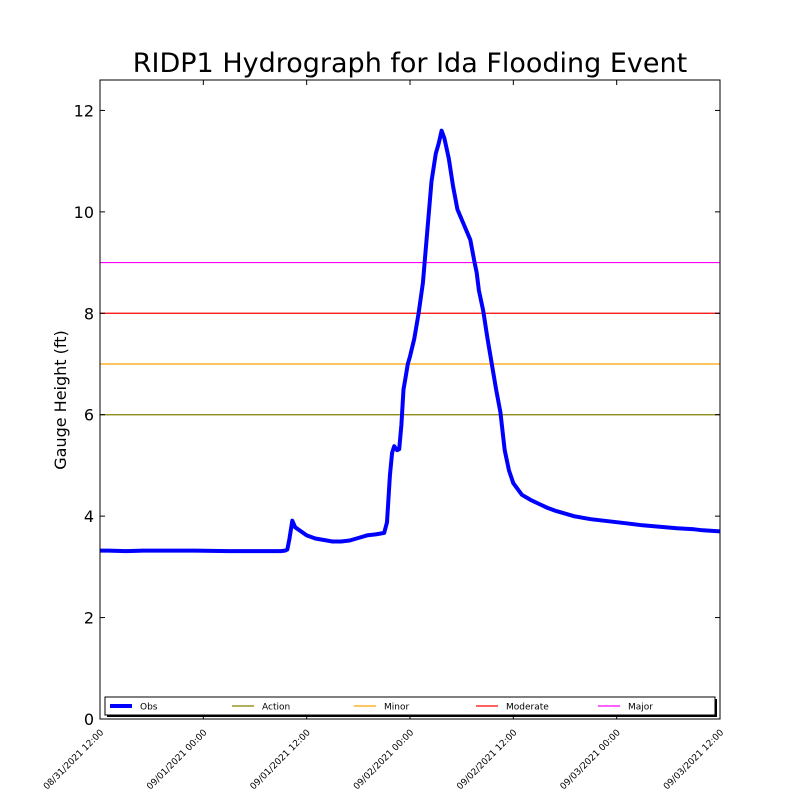 This screenshot has height=800, width=800. I want to click on y-tick-label: 8, so click(89, 313).